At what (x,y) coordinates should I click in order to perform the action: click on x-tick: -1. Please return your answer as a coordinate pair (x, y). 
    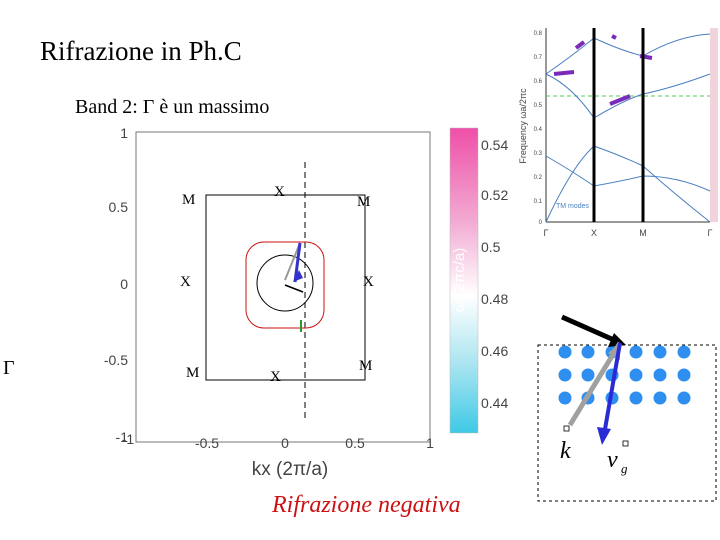
    Looking at the image, I should click on (128, 439).